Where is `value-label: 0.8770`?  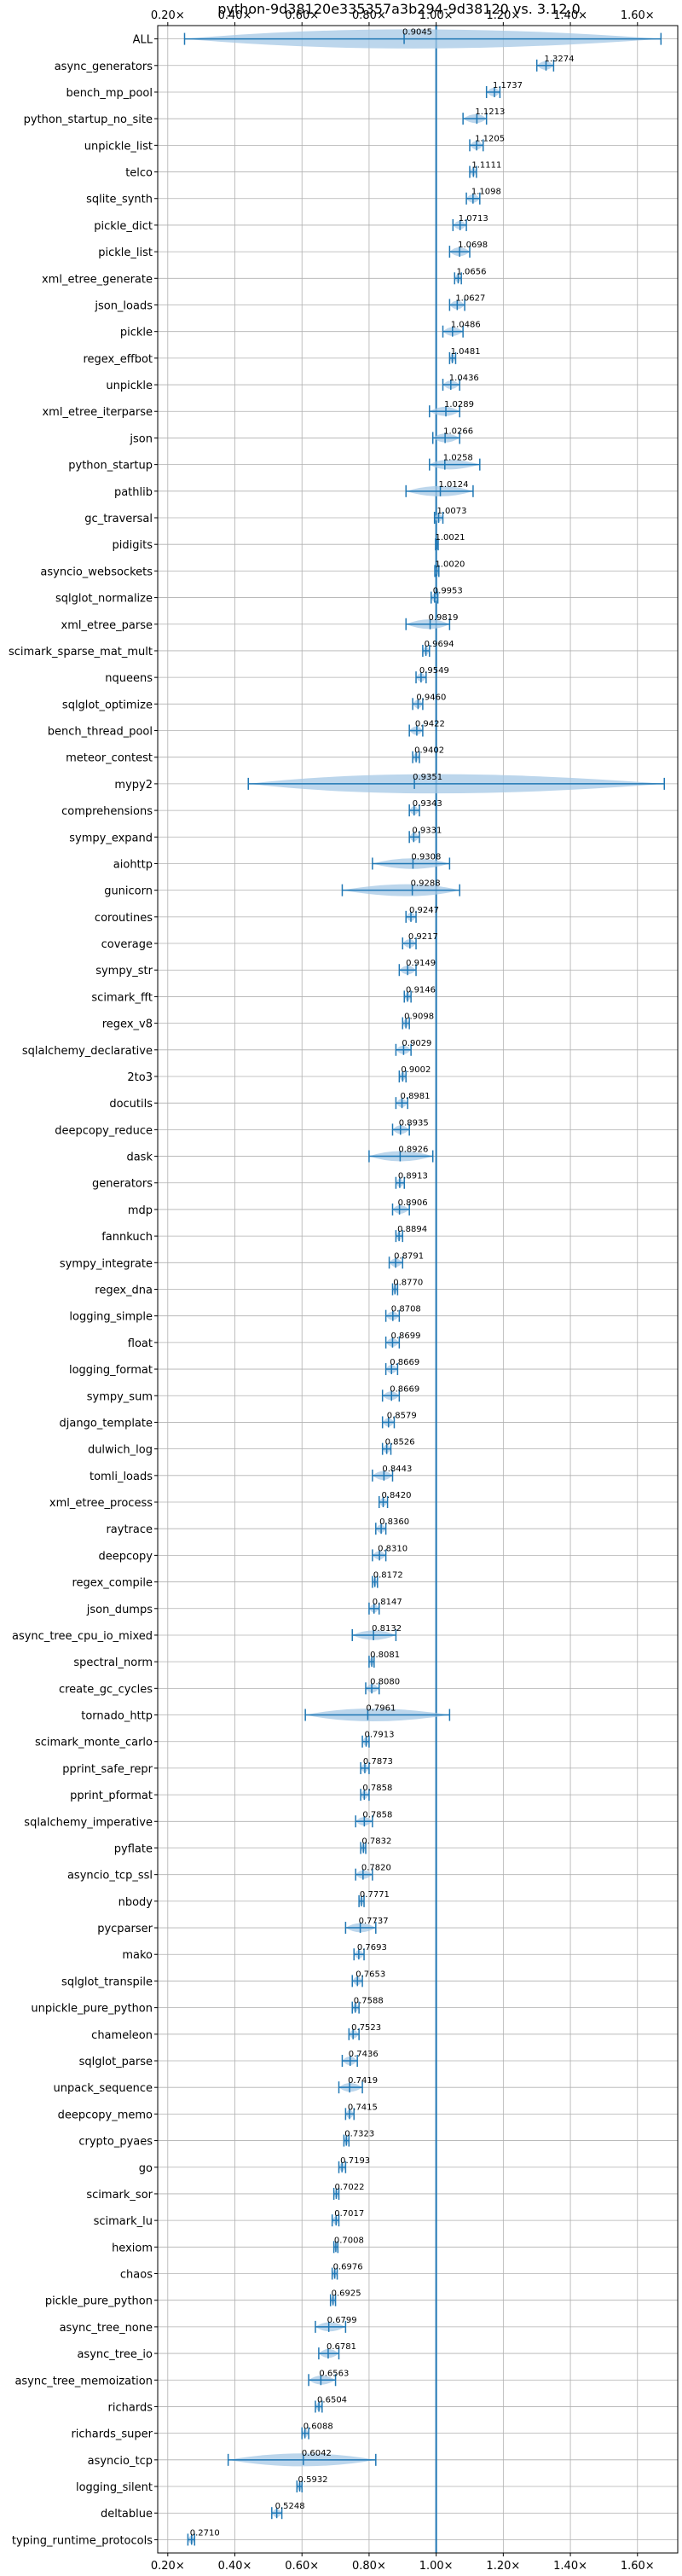
value-label: 0.8770 is located at coordinates (408, 1283).